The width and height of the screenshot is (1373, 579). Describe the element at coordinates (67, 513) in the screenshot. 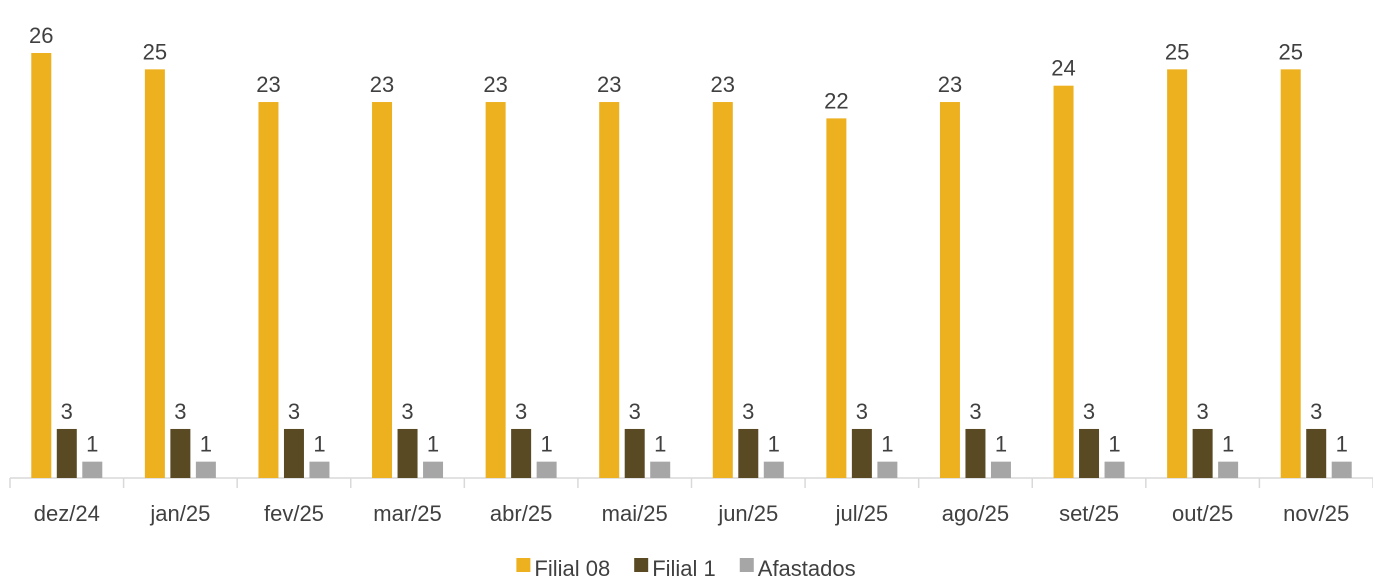

I see `x-tick-label: dez/24` at that location.